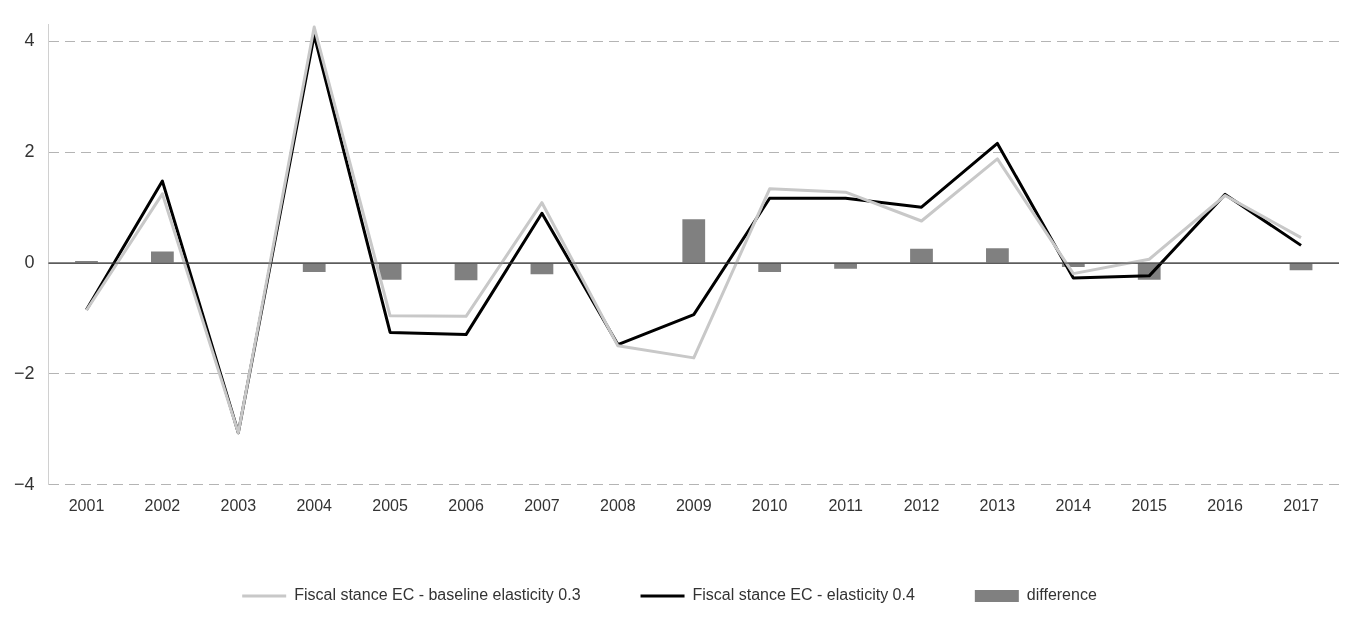 Image resolution: width=1347 pixels, height=618 pixels. What do you see at coordinates (86, 505) in the screenshot?
I see `x-tick-label: 2001` at bounding box center [86, 505].